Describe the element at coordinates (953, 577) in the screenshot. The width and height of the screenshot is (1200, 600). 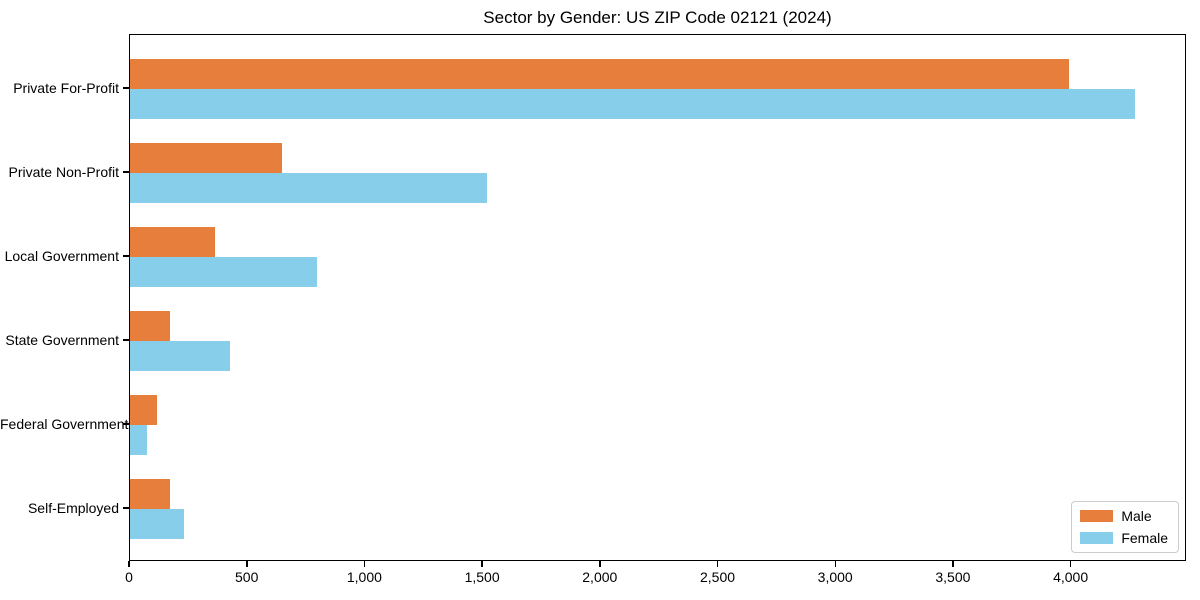
I see `xtick-label-3500: 3,500` at that location.